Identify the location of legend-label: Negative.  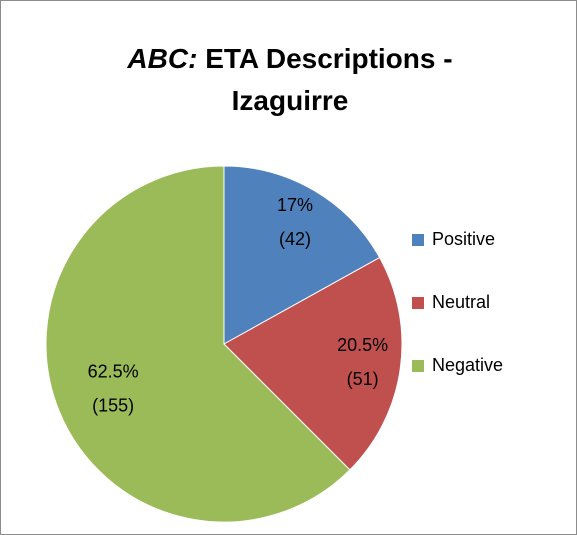
(467, 365).